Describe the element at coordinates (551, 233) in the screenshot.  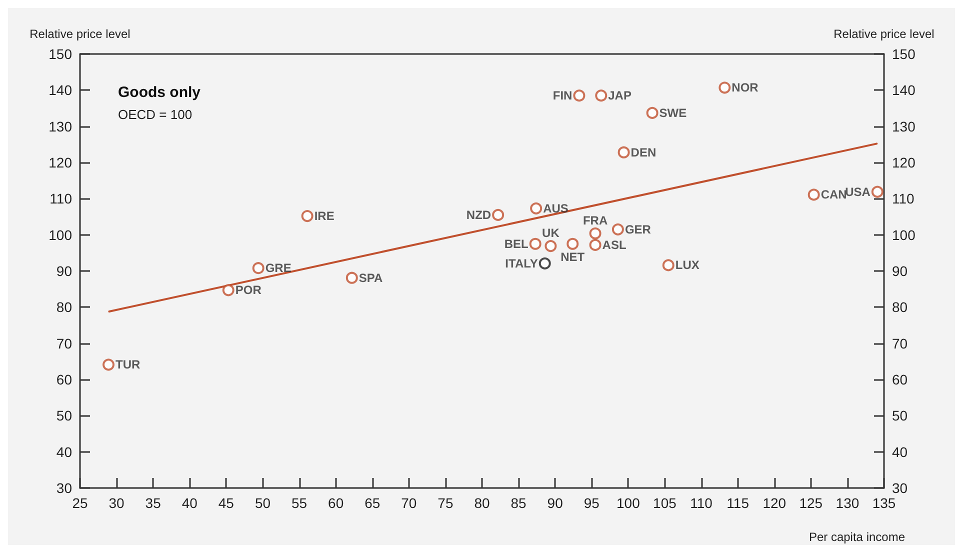
I see `annotation: UK` at that location.